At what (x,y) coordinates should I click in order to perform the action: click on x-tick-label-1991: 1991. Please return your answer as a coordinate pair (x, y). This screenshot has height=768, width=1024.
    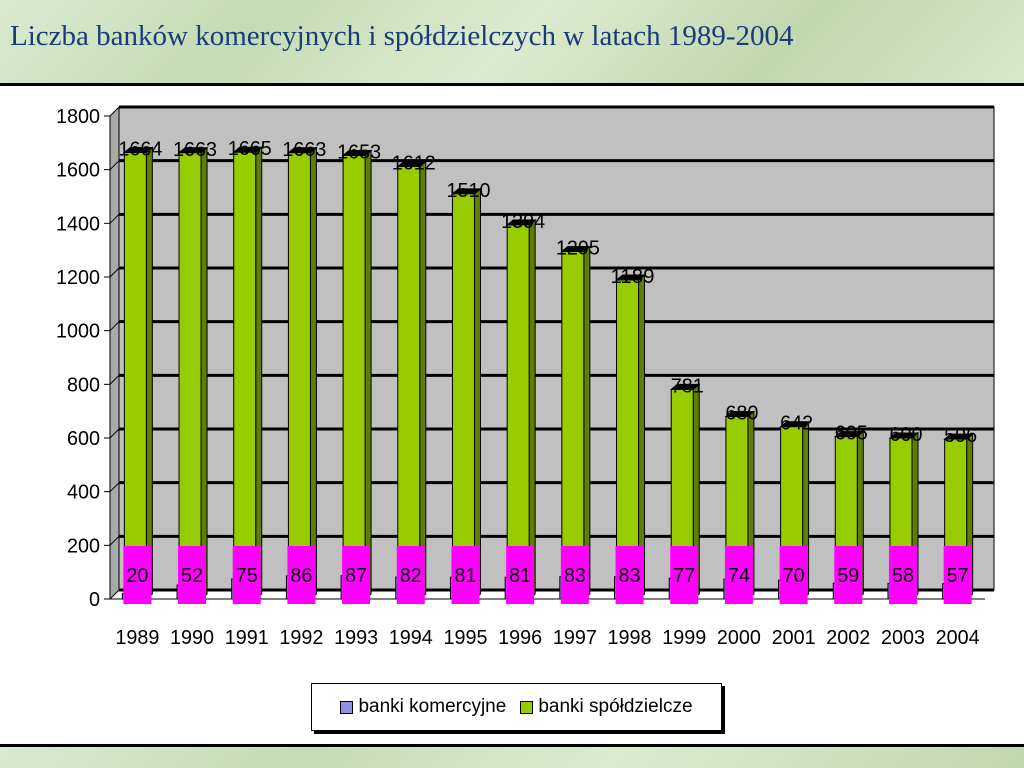
    Looking at the image, I should click on (247, 638).